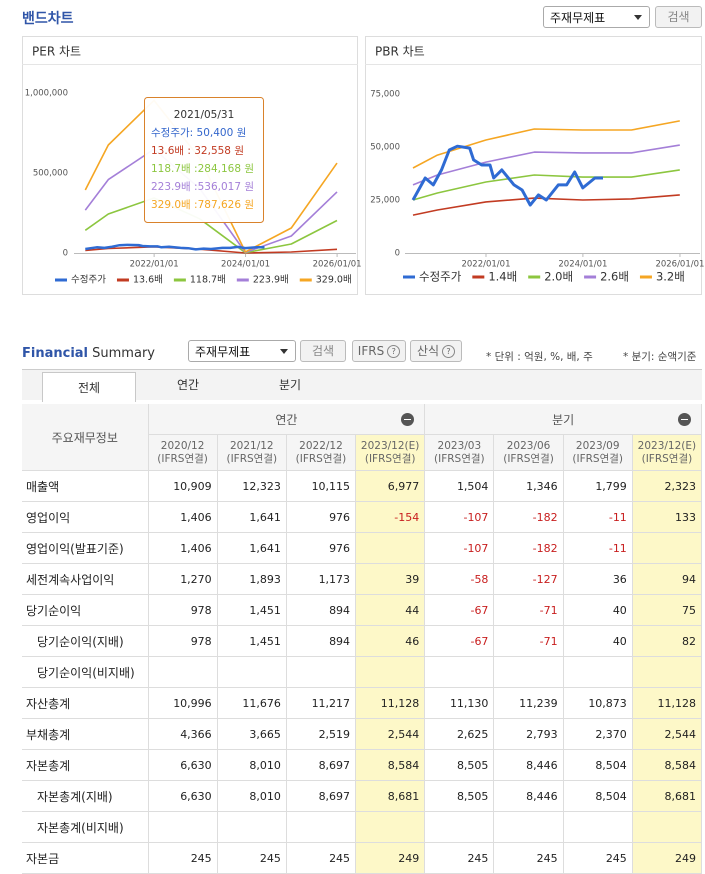 This screenshot has height=874, width=705. Describe the element at coordinates (390, 610) in the screenshot. I see `value-cell: 44` at that location.